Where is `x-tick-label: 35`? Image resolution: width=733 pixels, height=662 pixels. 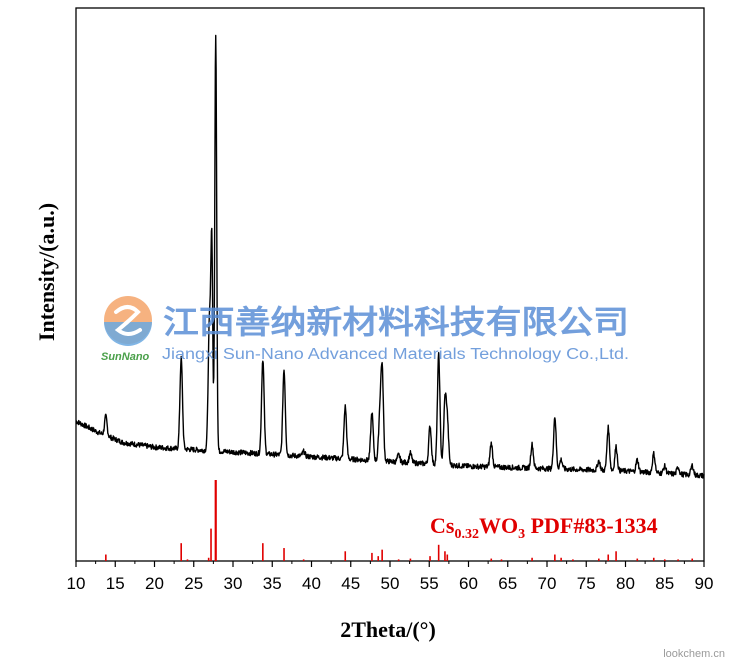
x-tick-label: 35 is located at coordinates (272, 583).